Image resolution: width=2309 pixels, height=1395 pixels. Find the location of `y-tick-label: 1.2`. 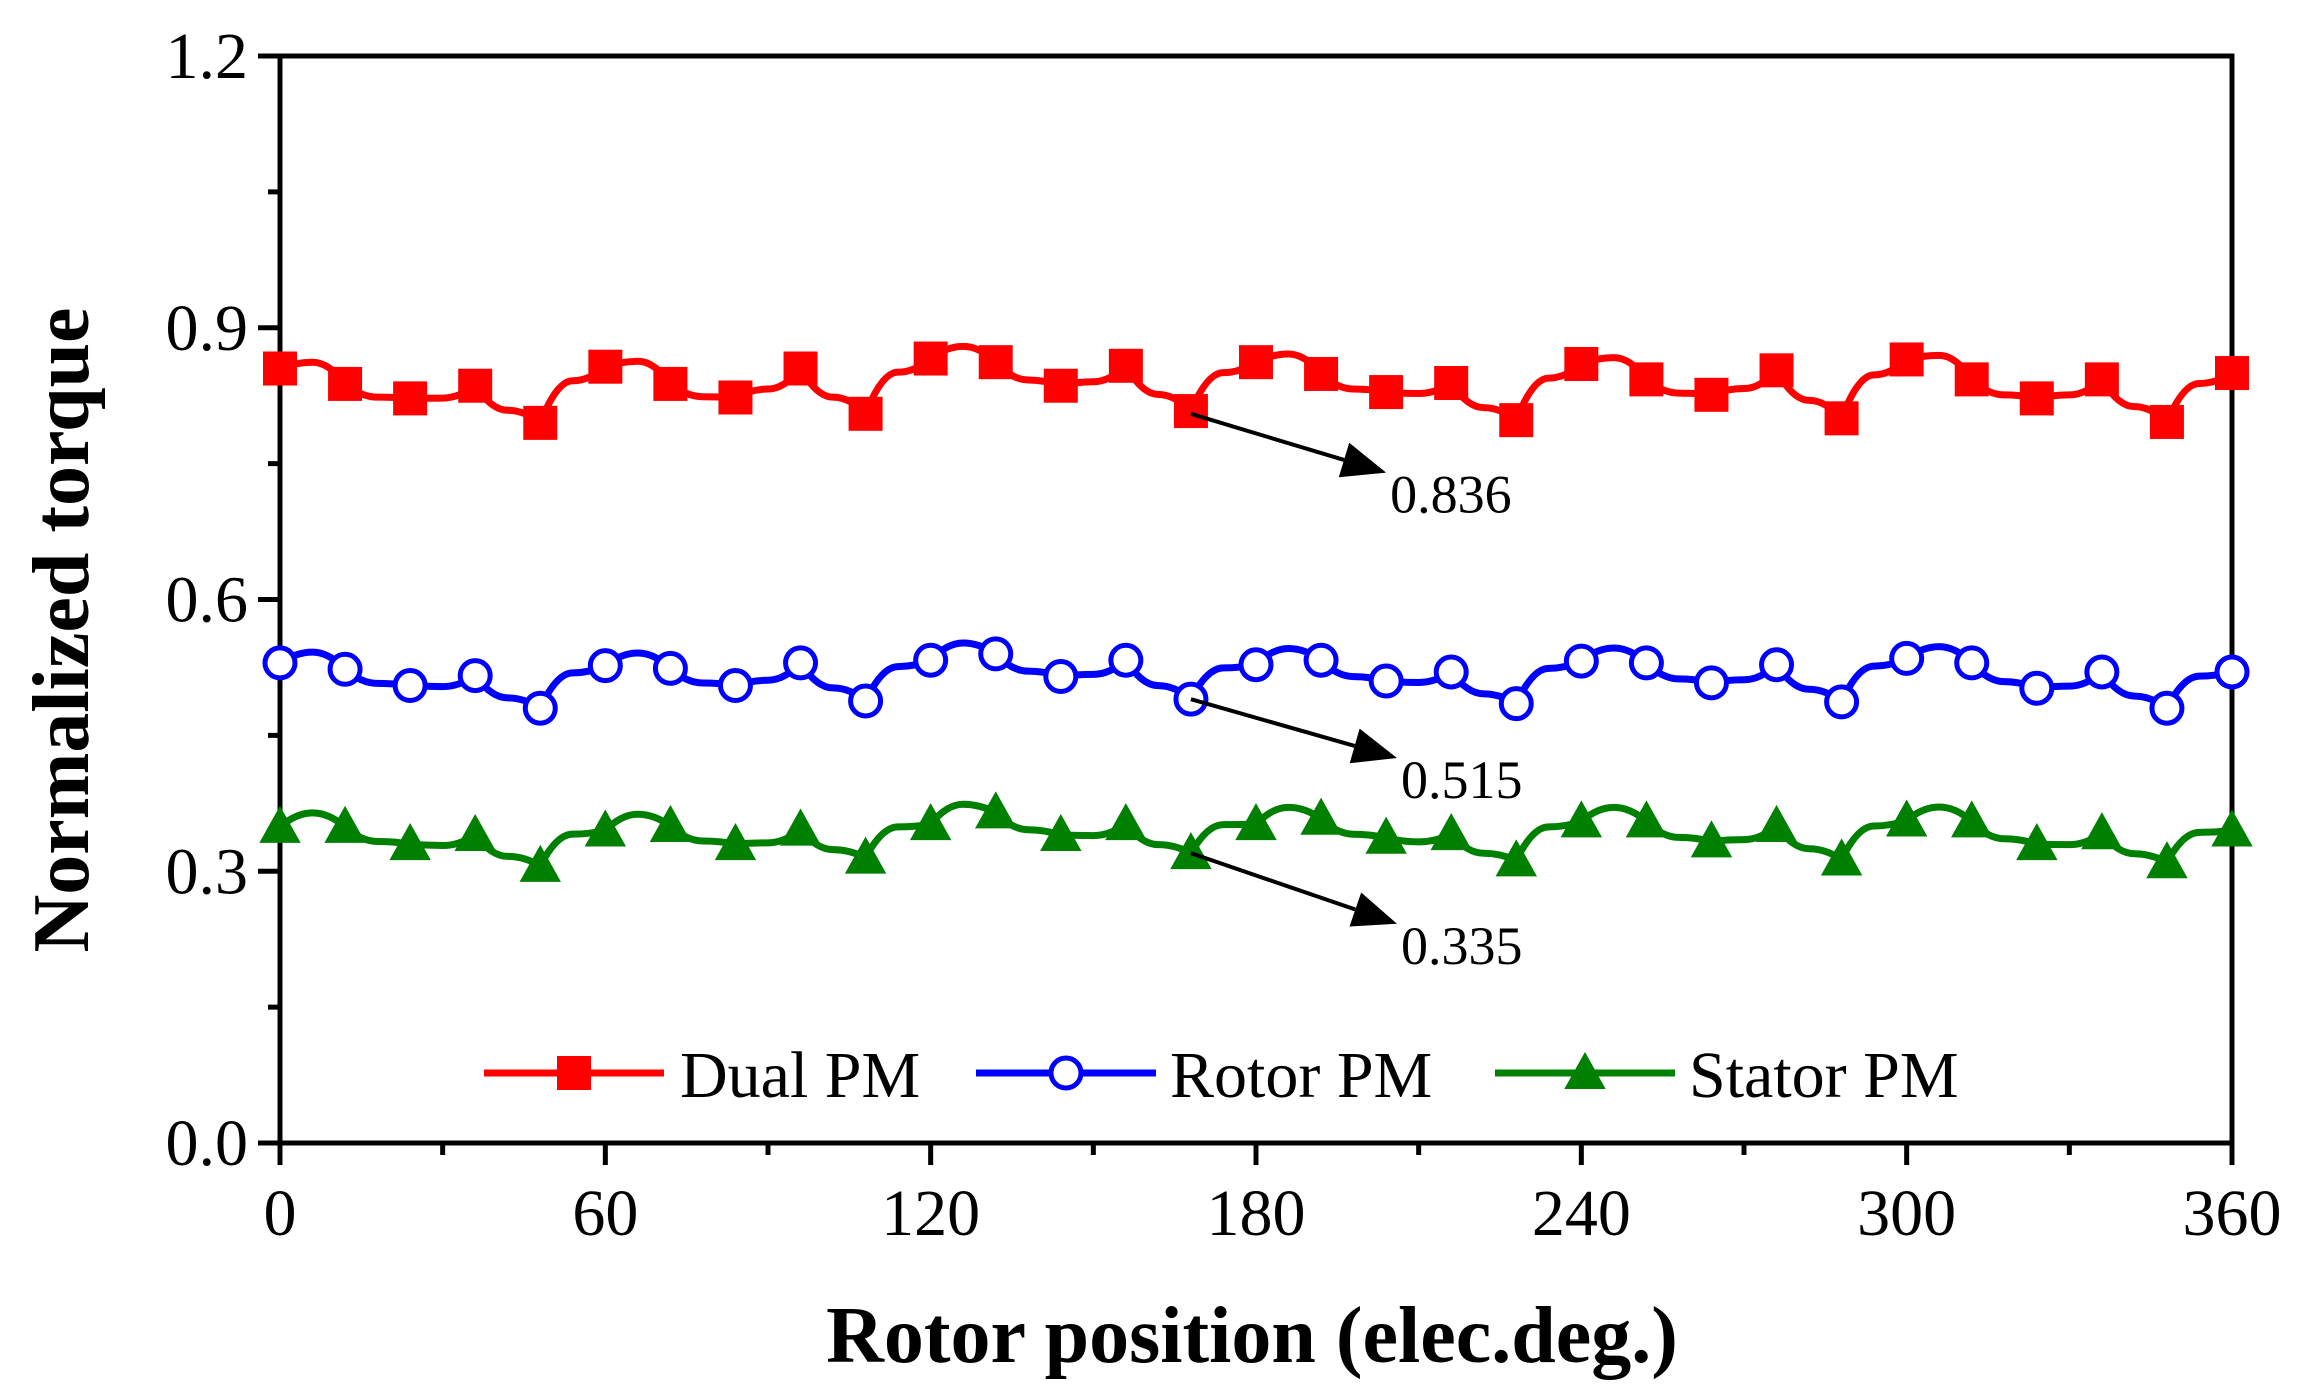

y-tick-label: 1.2 is located at coordinates (207, 56).